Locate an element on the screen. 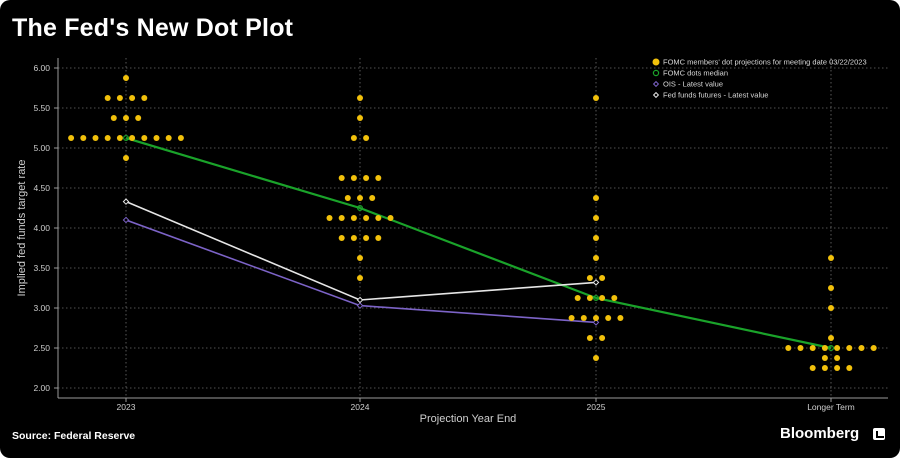  legend-diamond-icon is located at coordinates (656, 95).